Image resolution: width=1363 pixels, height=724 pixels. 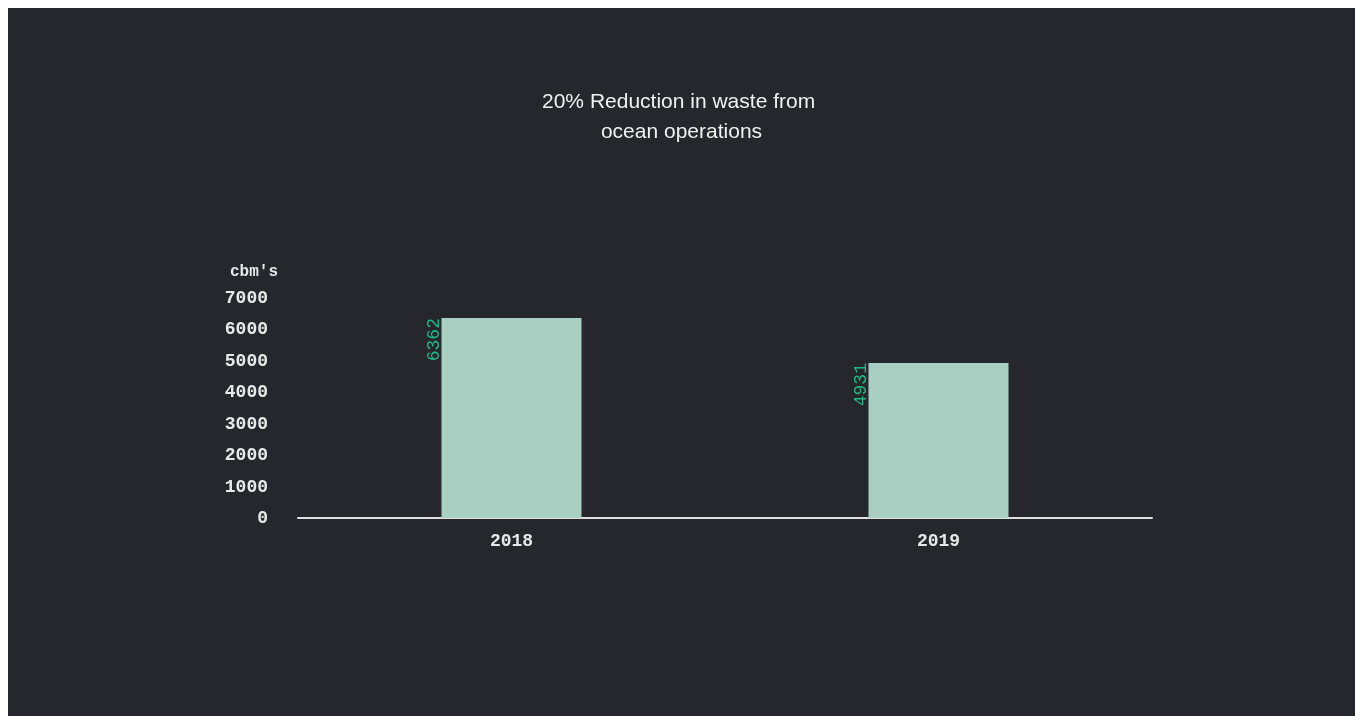 I want to click on y-tick-label: 6000, so click(x=246, y=329).